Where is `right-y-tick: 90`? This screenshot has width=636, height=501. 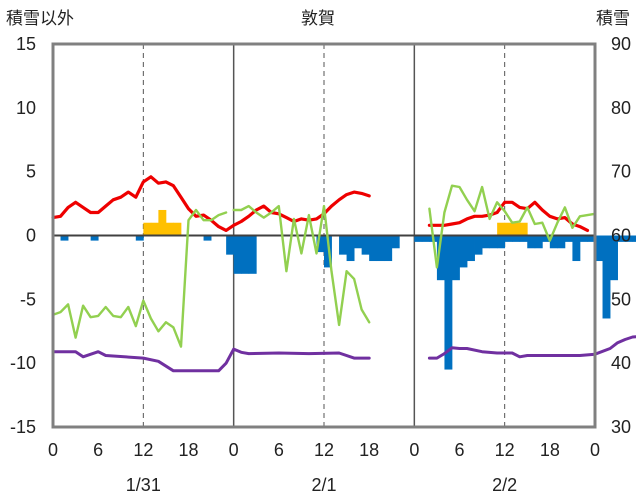
right-y-tick: 90 is located at coordinates (621, 44).